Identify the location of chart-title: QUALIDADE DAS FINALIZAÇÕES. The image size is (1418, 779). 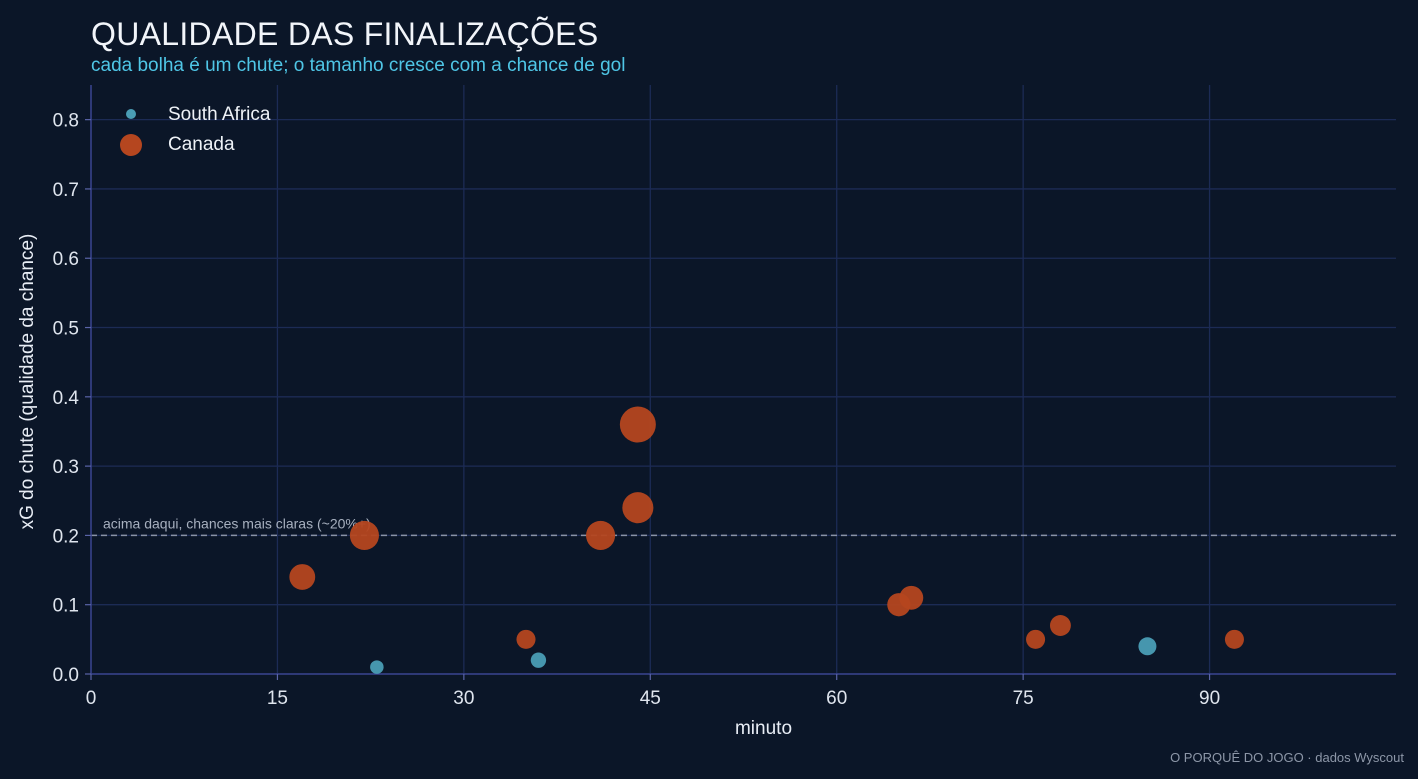
(345, 34).